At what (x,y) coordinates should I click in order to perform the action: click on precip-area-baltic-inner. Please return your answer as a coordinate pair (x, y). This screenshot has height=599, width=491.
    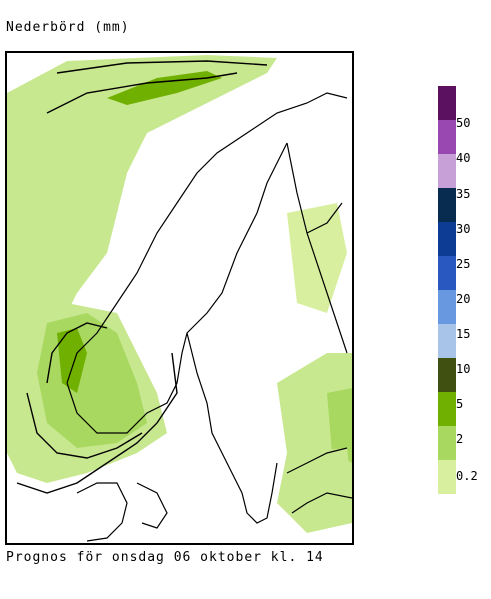
    Looking at the image, I should click on (339, 425).